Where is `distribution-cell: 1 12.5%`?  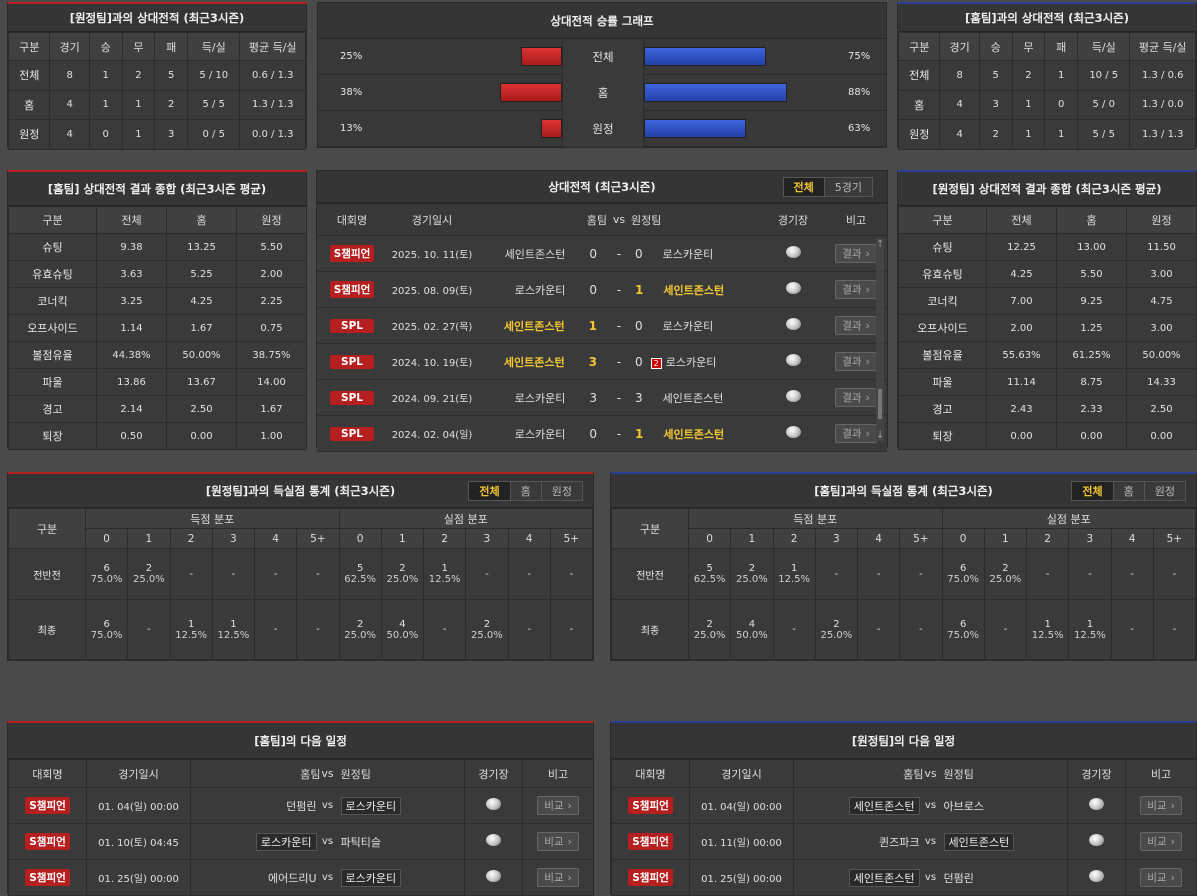 distribution-cell: 1 12.5% is located at coordinates (1090, 629).